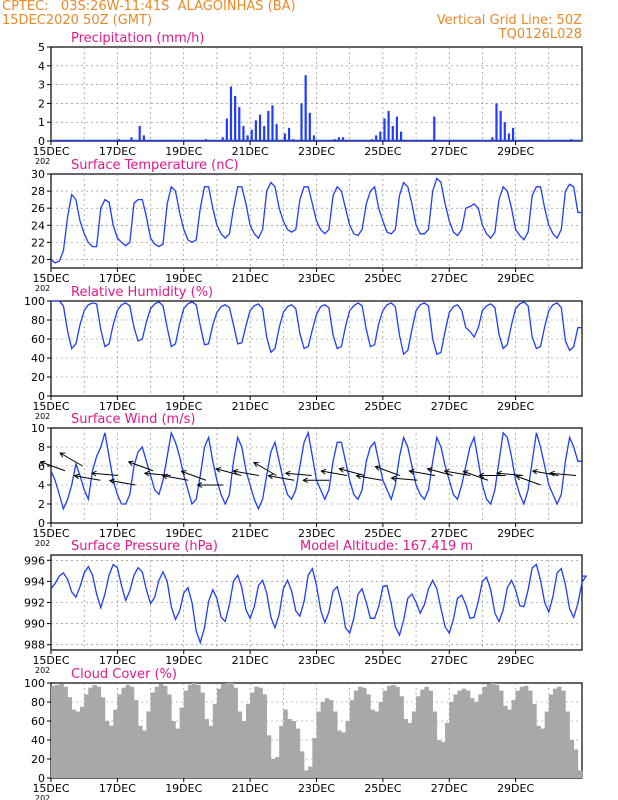  I want to click on x-tick-label: 23DEC, so click(316, 278).